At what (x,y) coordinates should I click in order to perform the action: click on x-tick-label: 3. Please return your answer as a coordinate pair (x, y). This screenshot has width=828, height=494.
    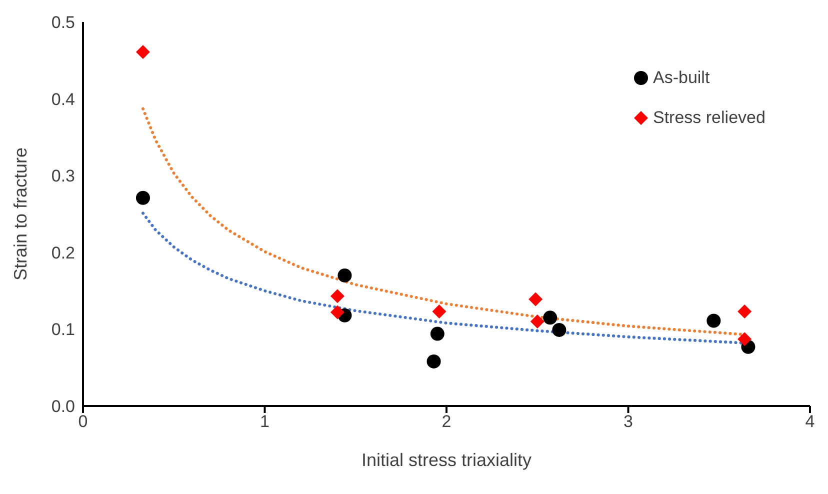
    Looking at the image, I should click on (628, 422).